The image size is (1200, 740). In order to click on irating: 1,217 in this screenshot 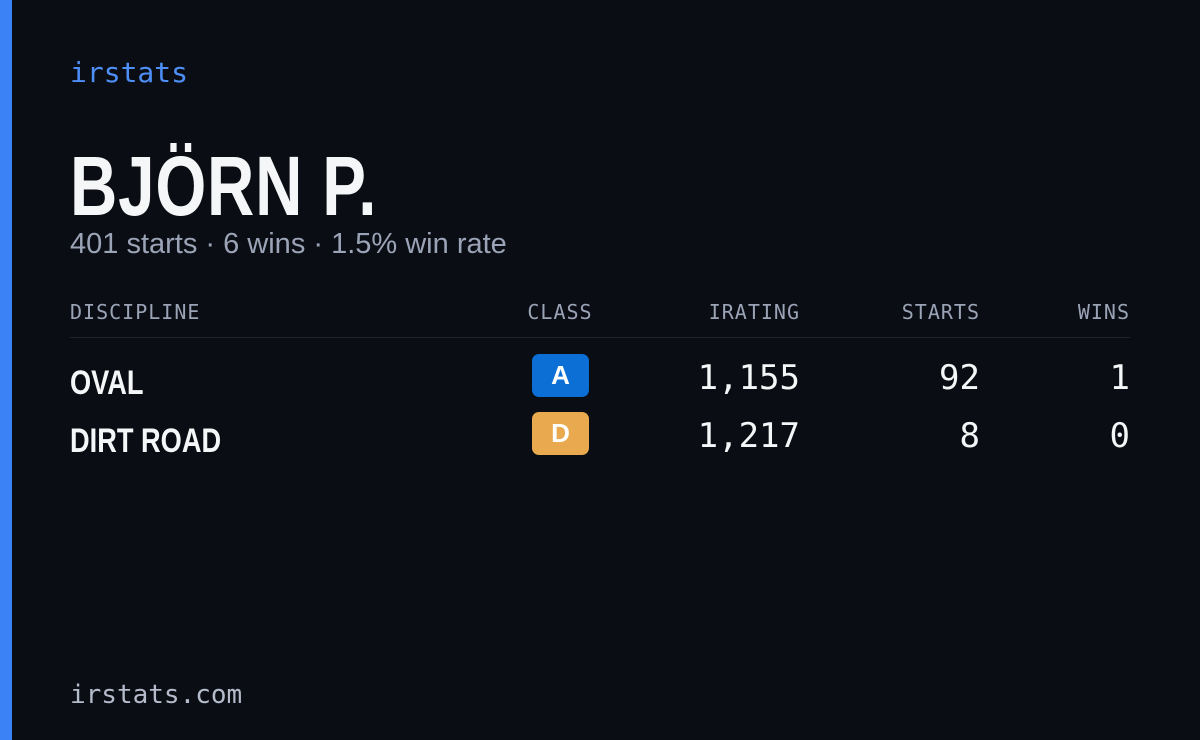, I will do `click(748, 436)`.